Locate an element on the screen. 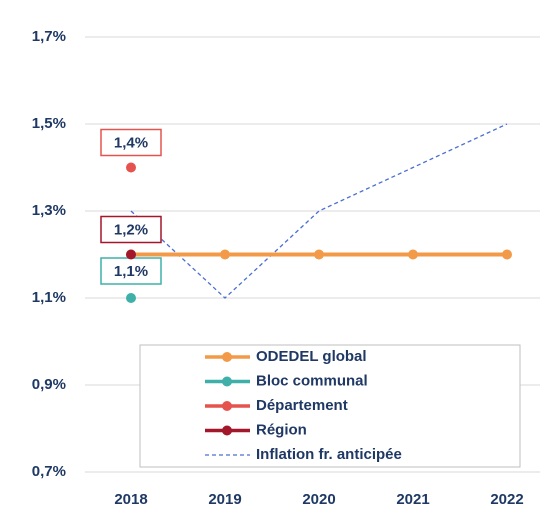 The image size is (548, 511). data-label: 1,1% is located at coordinates (131, 271).